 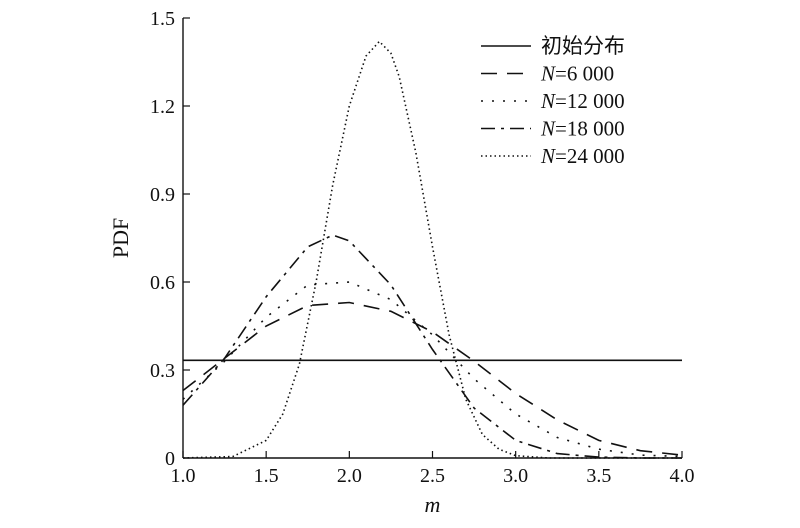 I want to click on y-tick-label: 0.9, so click(x=162, y=195).